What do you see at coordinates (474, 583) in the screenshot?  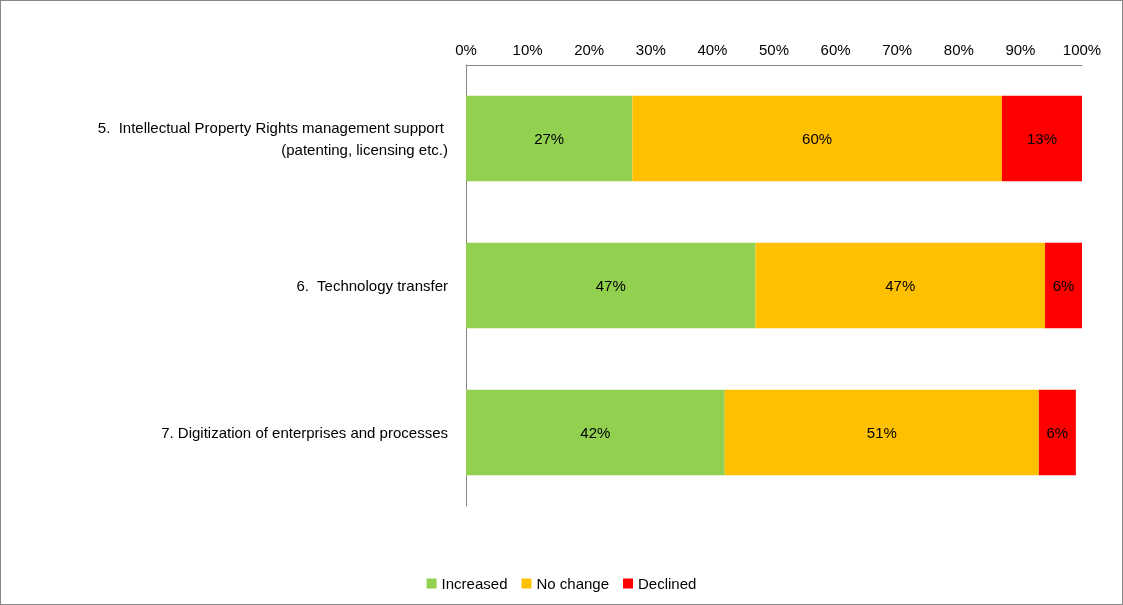 I see `legend-label: Increased` at bounding box center [474, 583].